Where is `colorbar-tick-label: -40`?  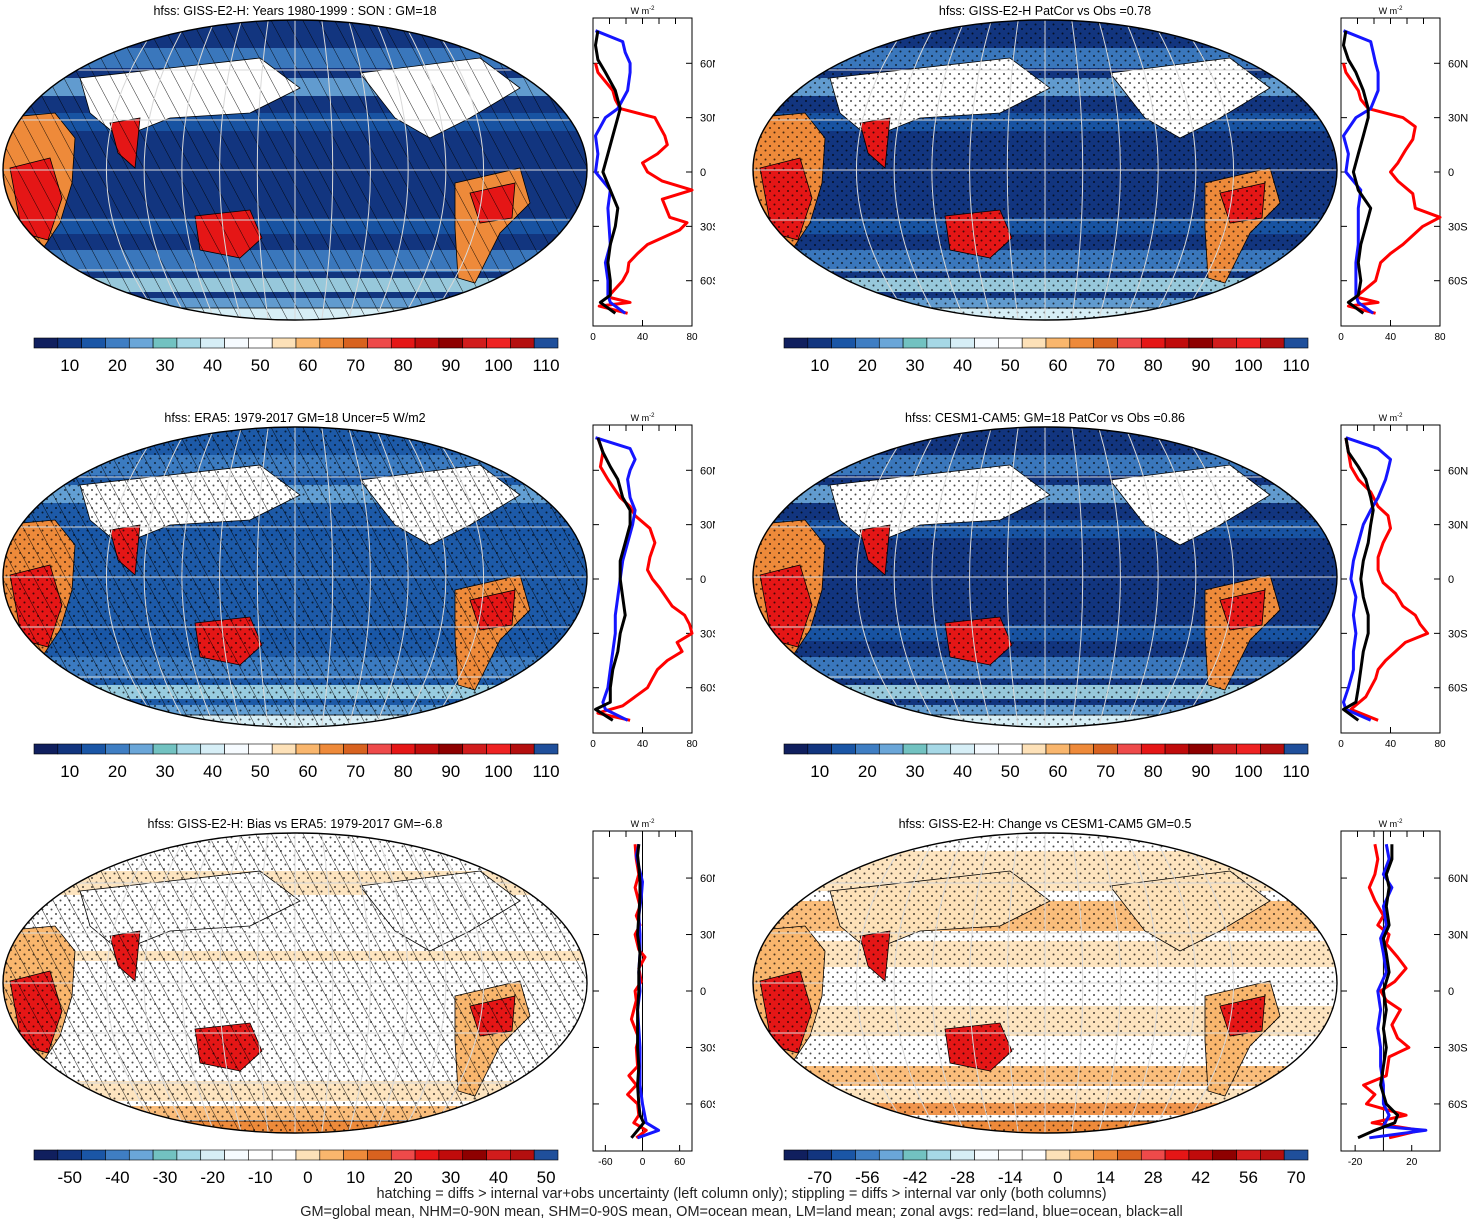
colorbar-tick-label: -40 is located at coordinates (117, 1177).